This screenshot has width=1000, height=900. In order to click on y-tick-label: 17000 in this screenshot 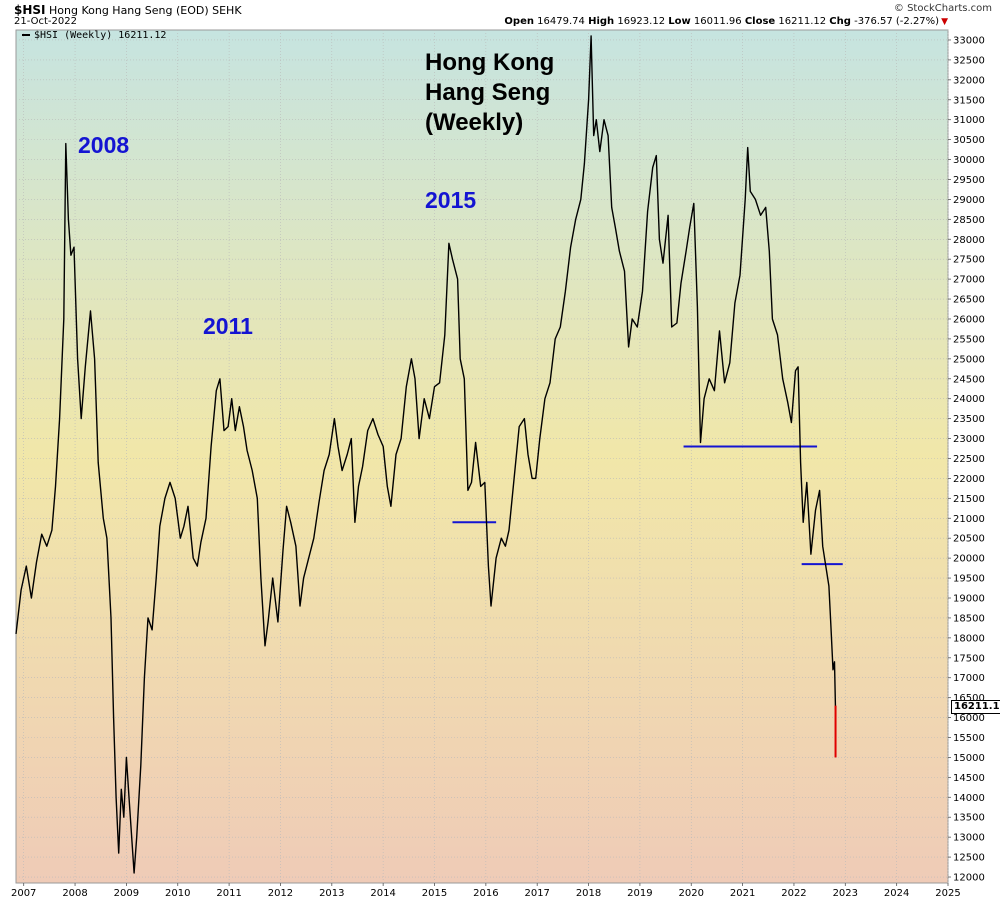, I will do `click(969, 678)`.